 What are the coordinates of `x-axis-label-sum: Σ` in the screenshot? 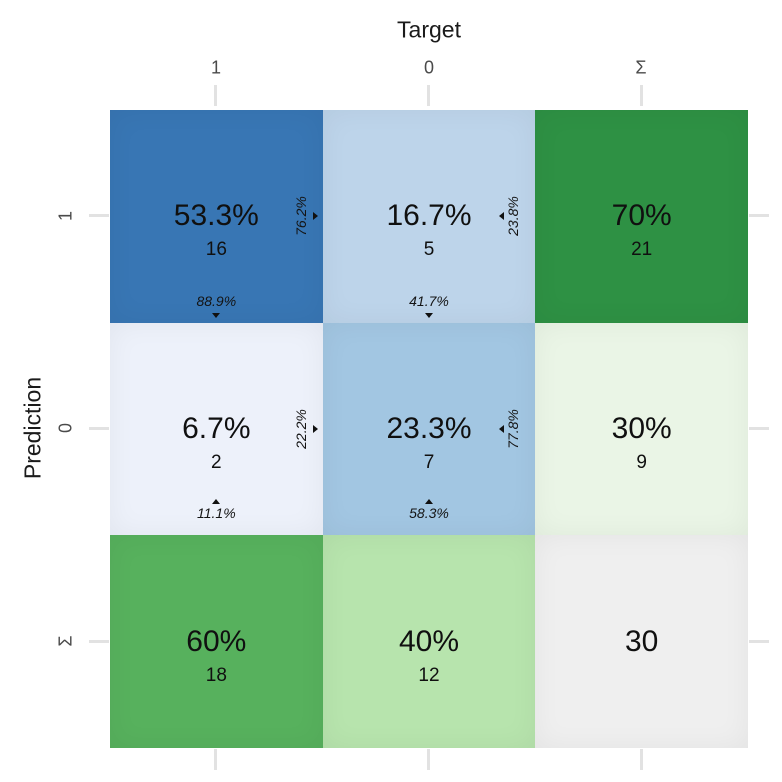 It's located at (641, 67).